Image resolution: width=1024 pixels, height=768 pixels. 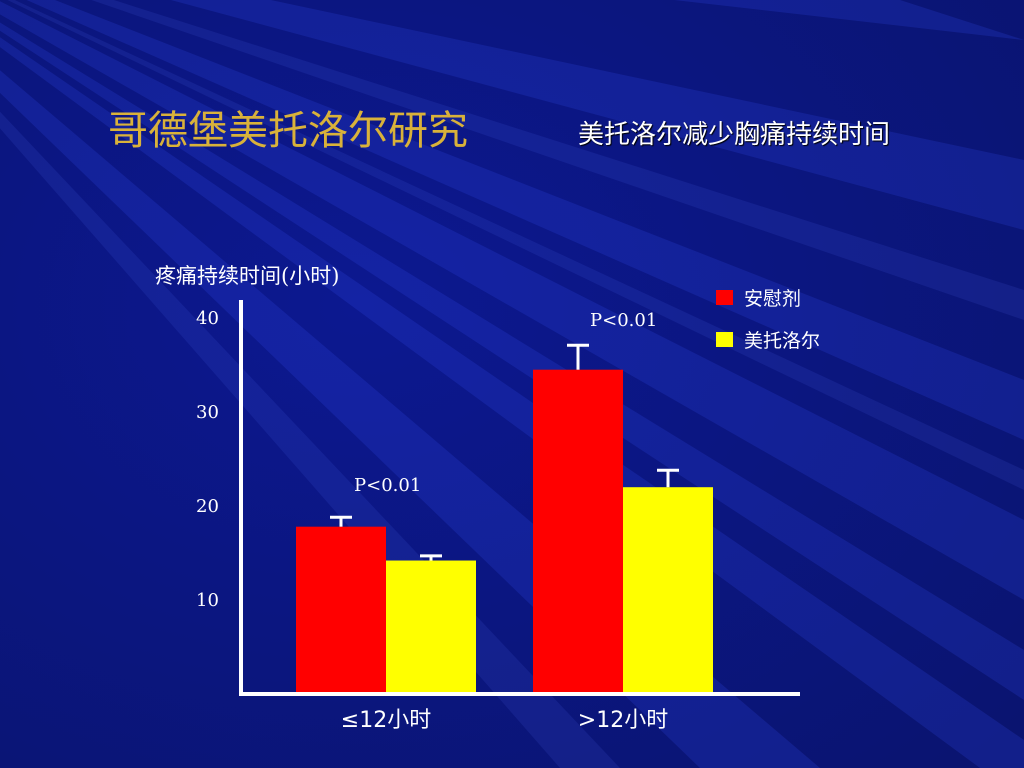 I want to click on slide-title: 哥德堡美托洛尔研究, so click(x=288, y=131).